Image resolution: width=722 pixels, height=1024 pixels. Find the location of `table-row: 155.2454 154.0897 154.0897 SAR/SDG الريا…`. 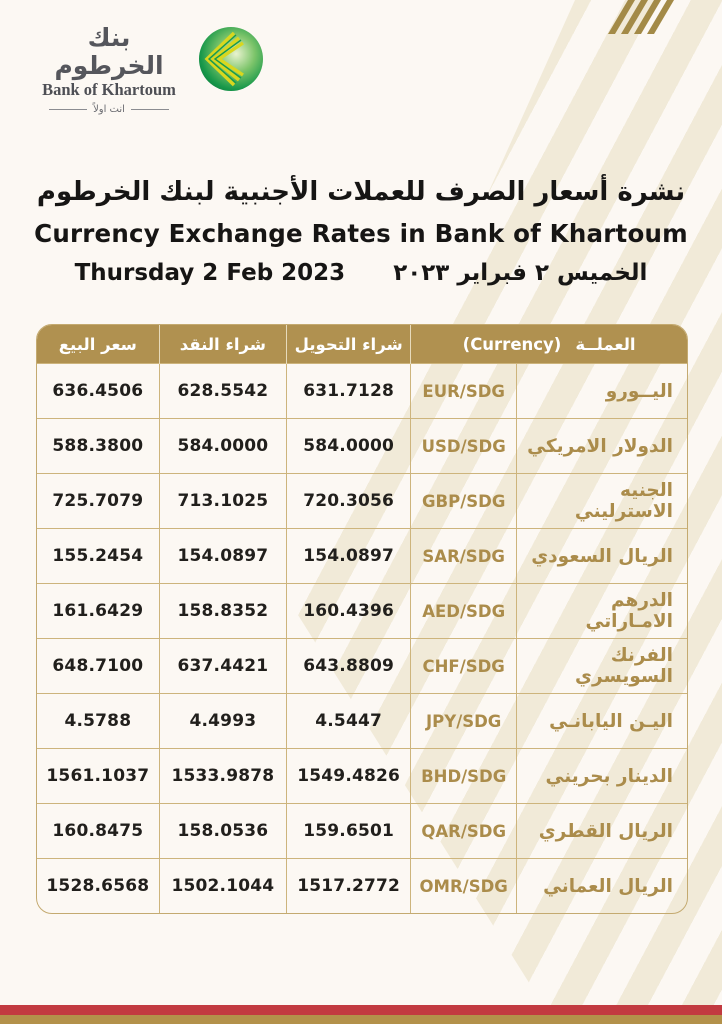

table-row: 155.2454 154.0897 154.0897 SAR/SDG الريا… is located at coordinates (362, 556).